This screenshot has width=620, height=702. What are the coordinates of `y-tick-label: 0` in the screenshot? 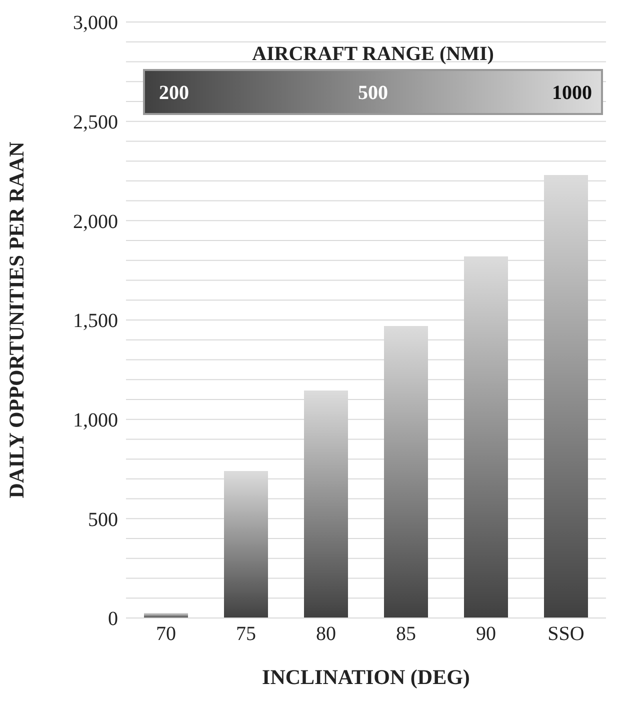 It's located at (113, 619).